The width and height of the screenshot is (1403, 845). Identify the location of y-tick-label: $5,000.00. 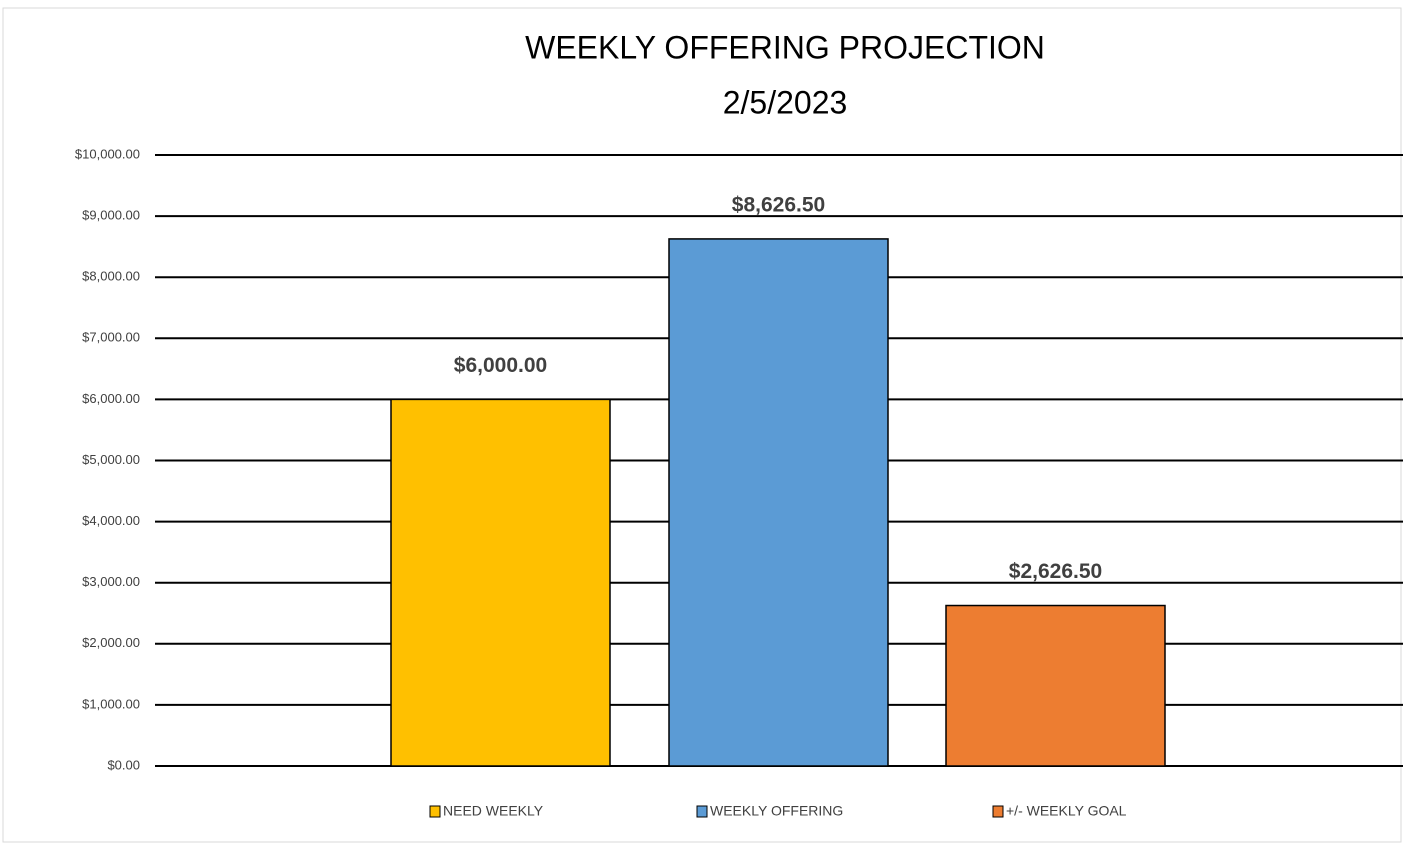
(111, 459).